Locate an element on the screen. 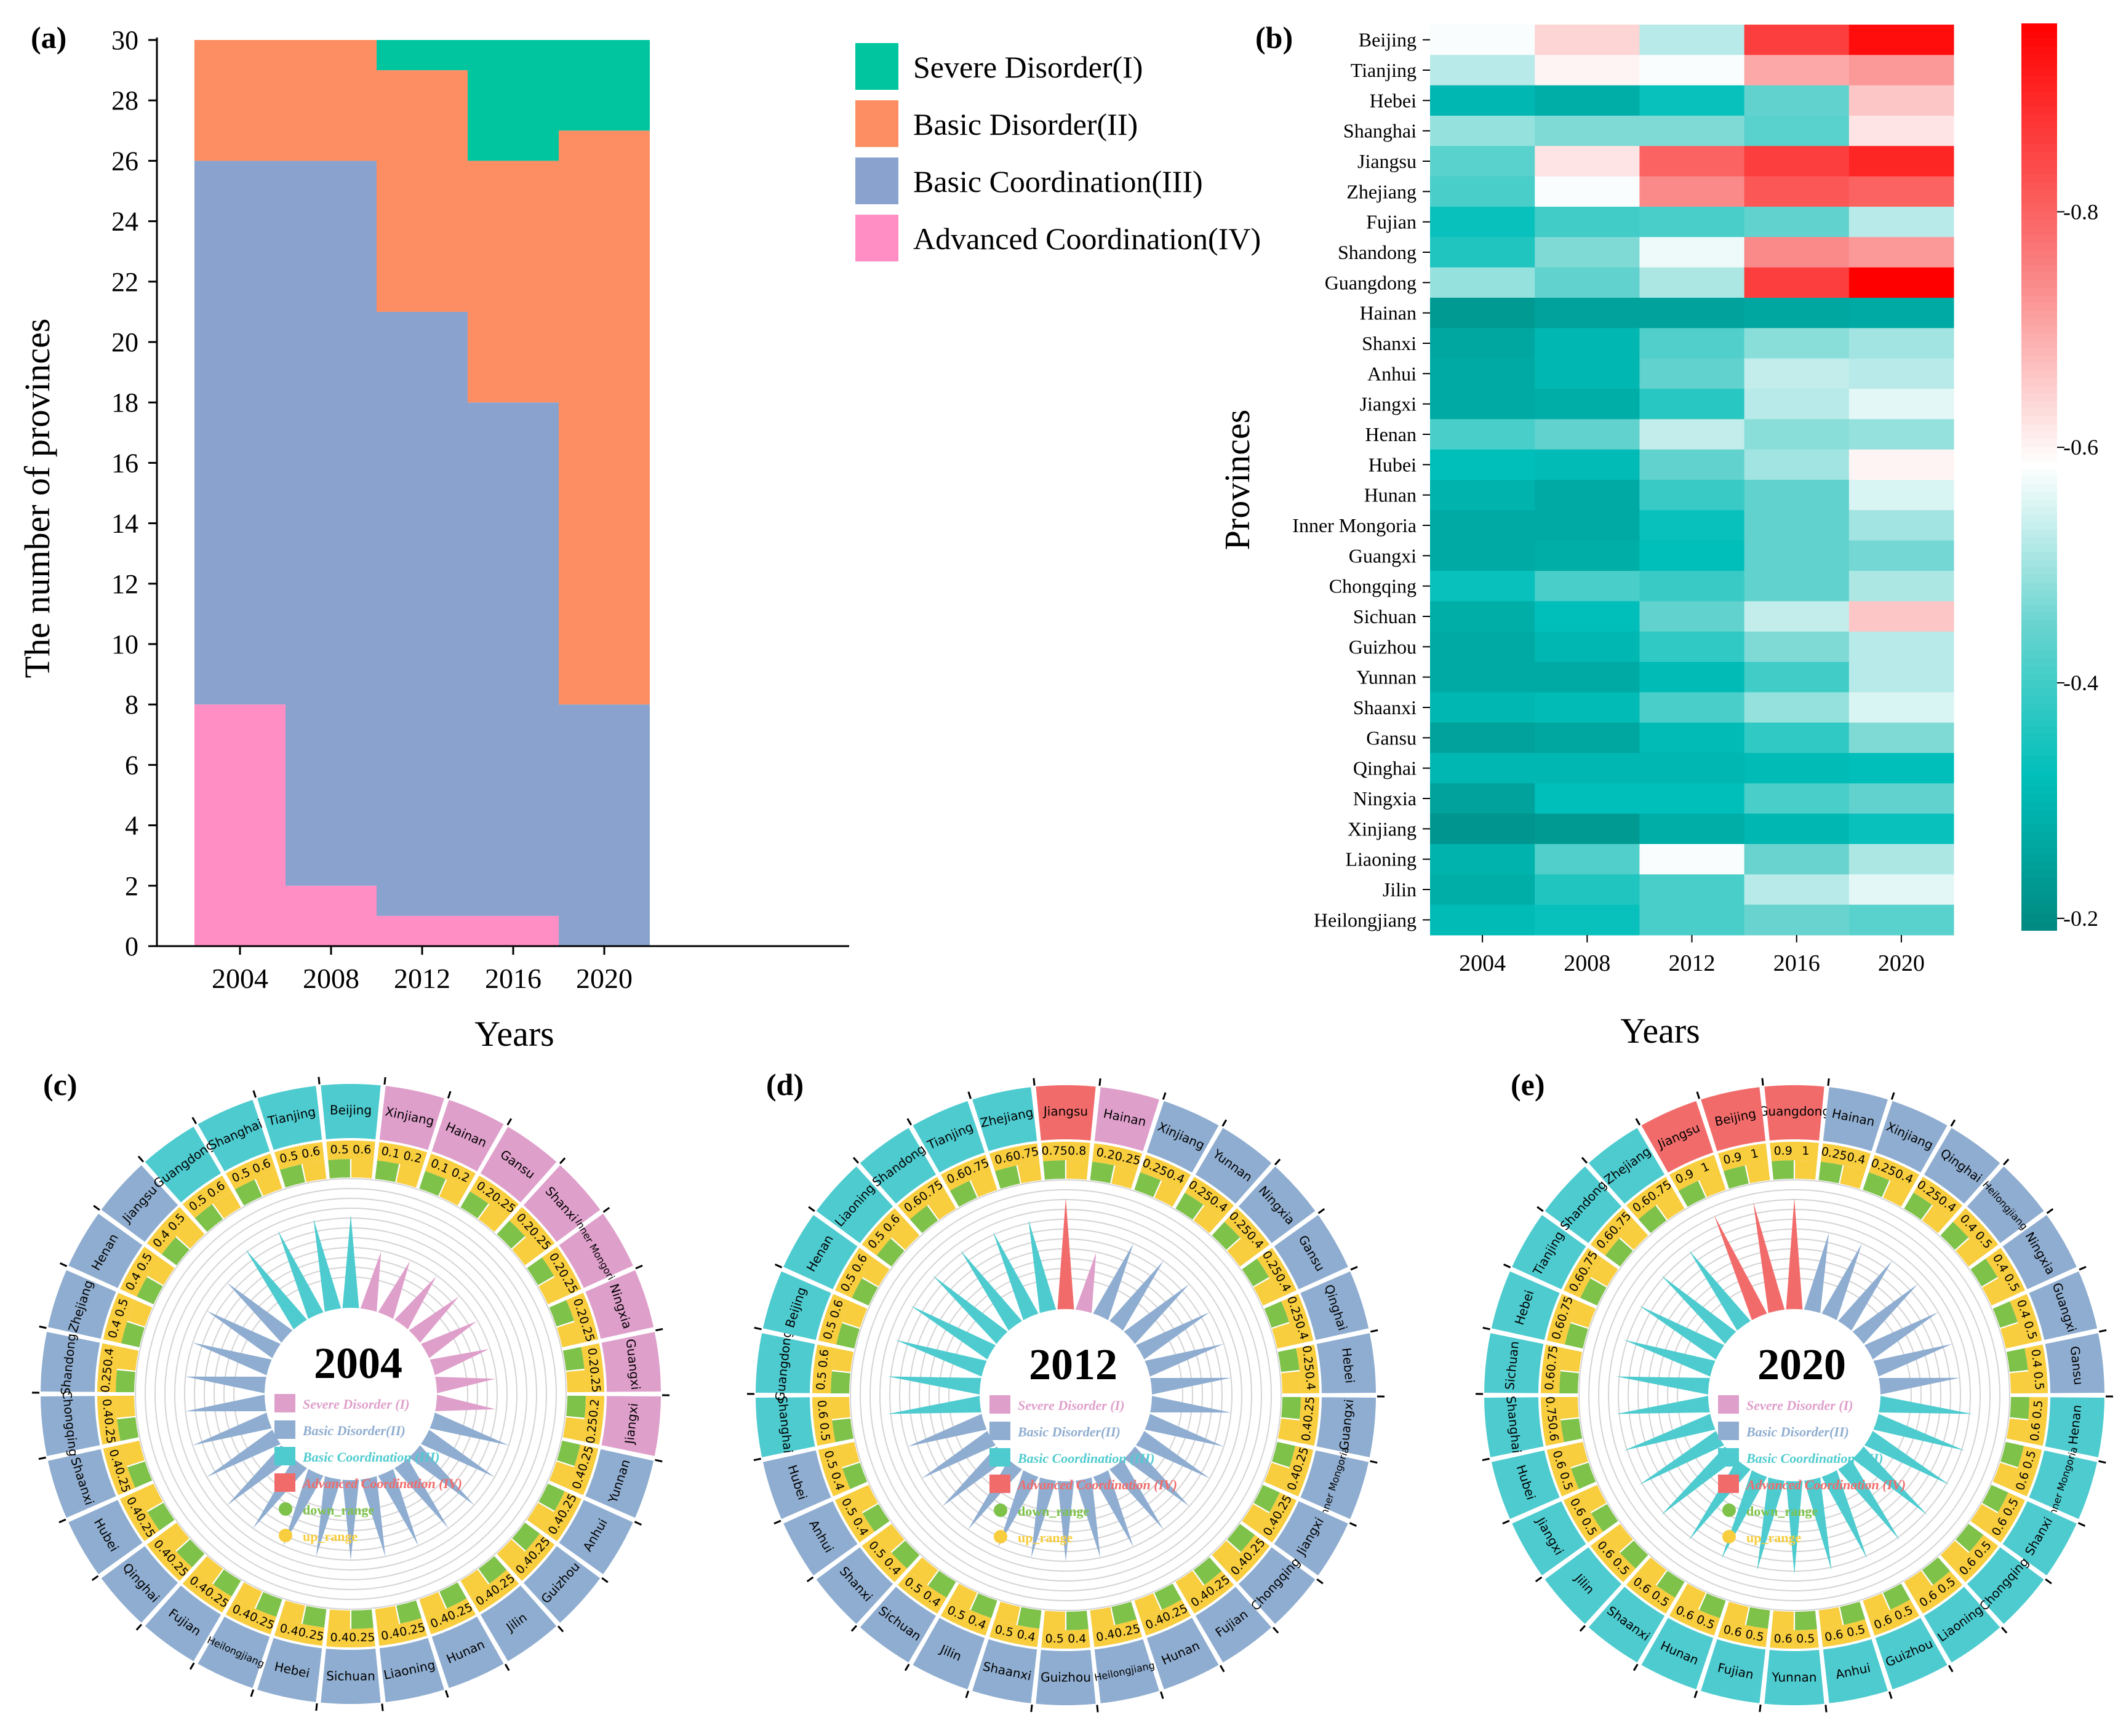 The image size is (2126, 1736). legend-swatch-up-range is located at coordinates (285, 1535).